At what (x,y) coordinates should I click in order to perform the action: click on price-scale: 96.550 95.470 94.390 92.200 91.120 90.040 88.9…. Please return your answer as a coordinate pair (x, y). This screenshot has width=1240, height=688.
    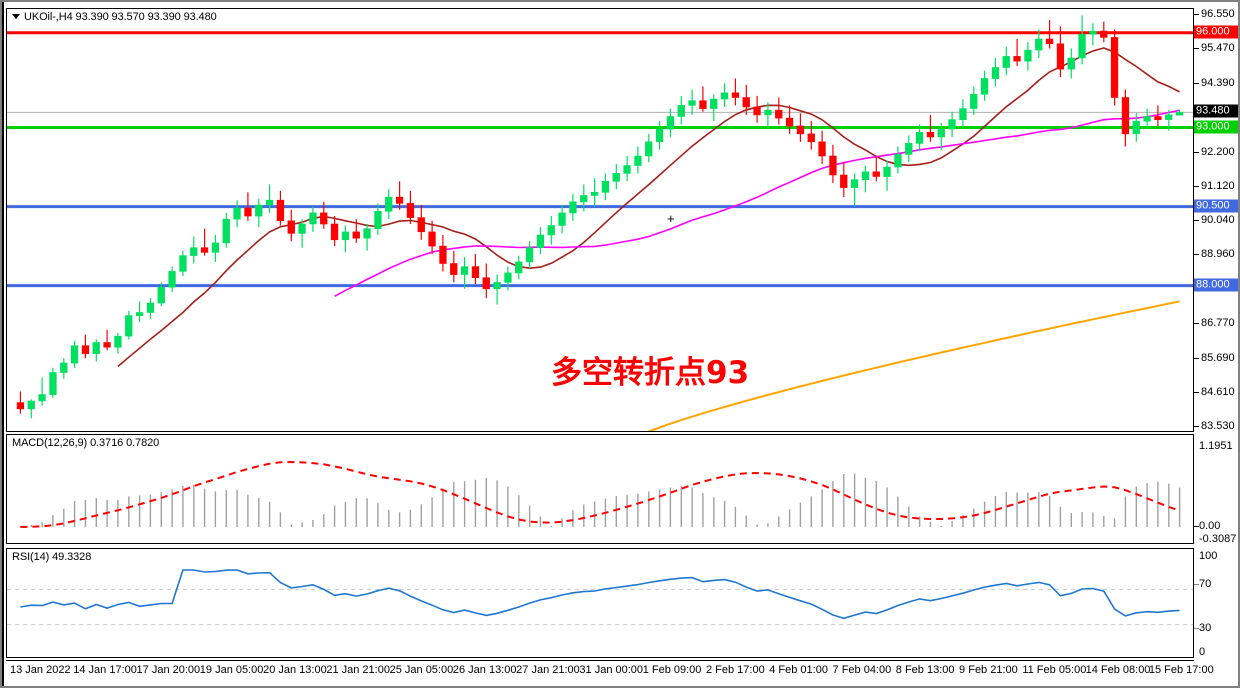
    Looking at the image, I should click on (1217, 333).